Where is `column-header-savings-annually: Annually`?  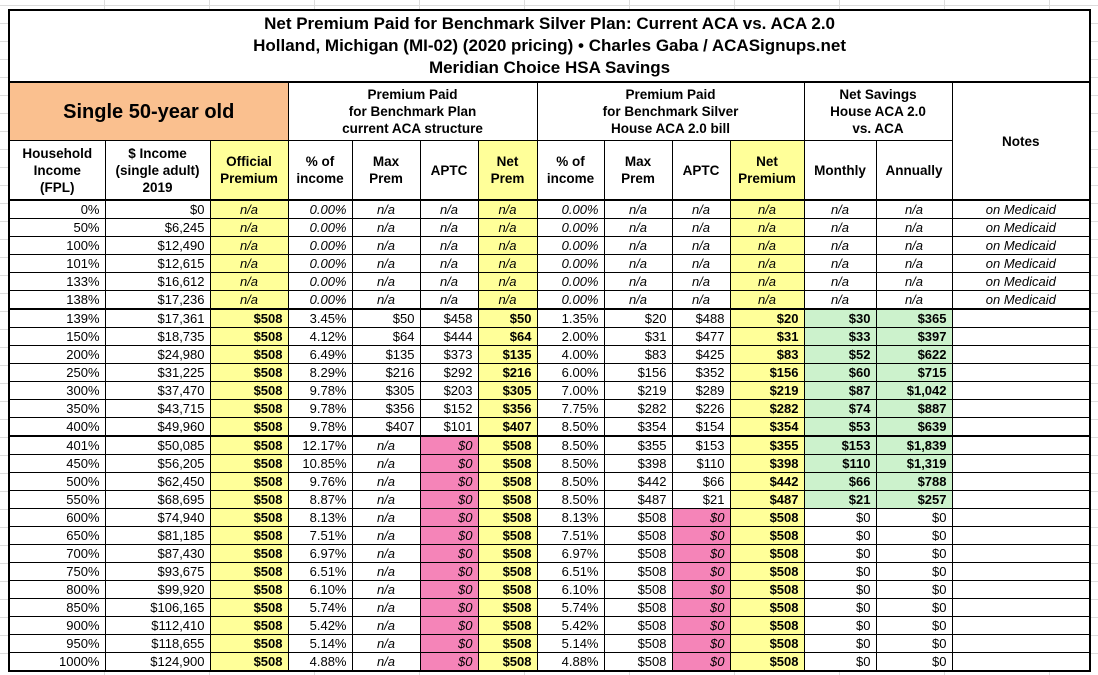
column-header-savings-annually: Annually is located at coordinates (914, 170).